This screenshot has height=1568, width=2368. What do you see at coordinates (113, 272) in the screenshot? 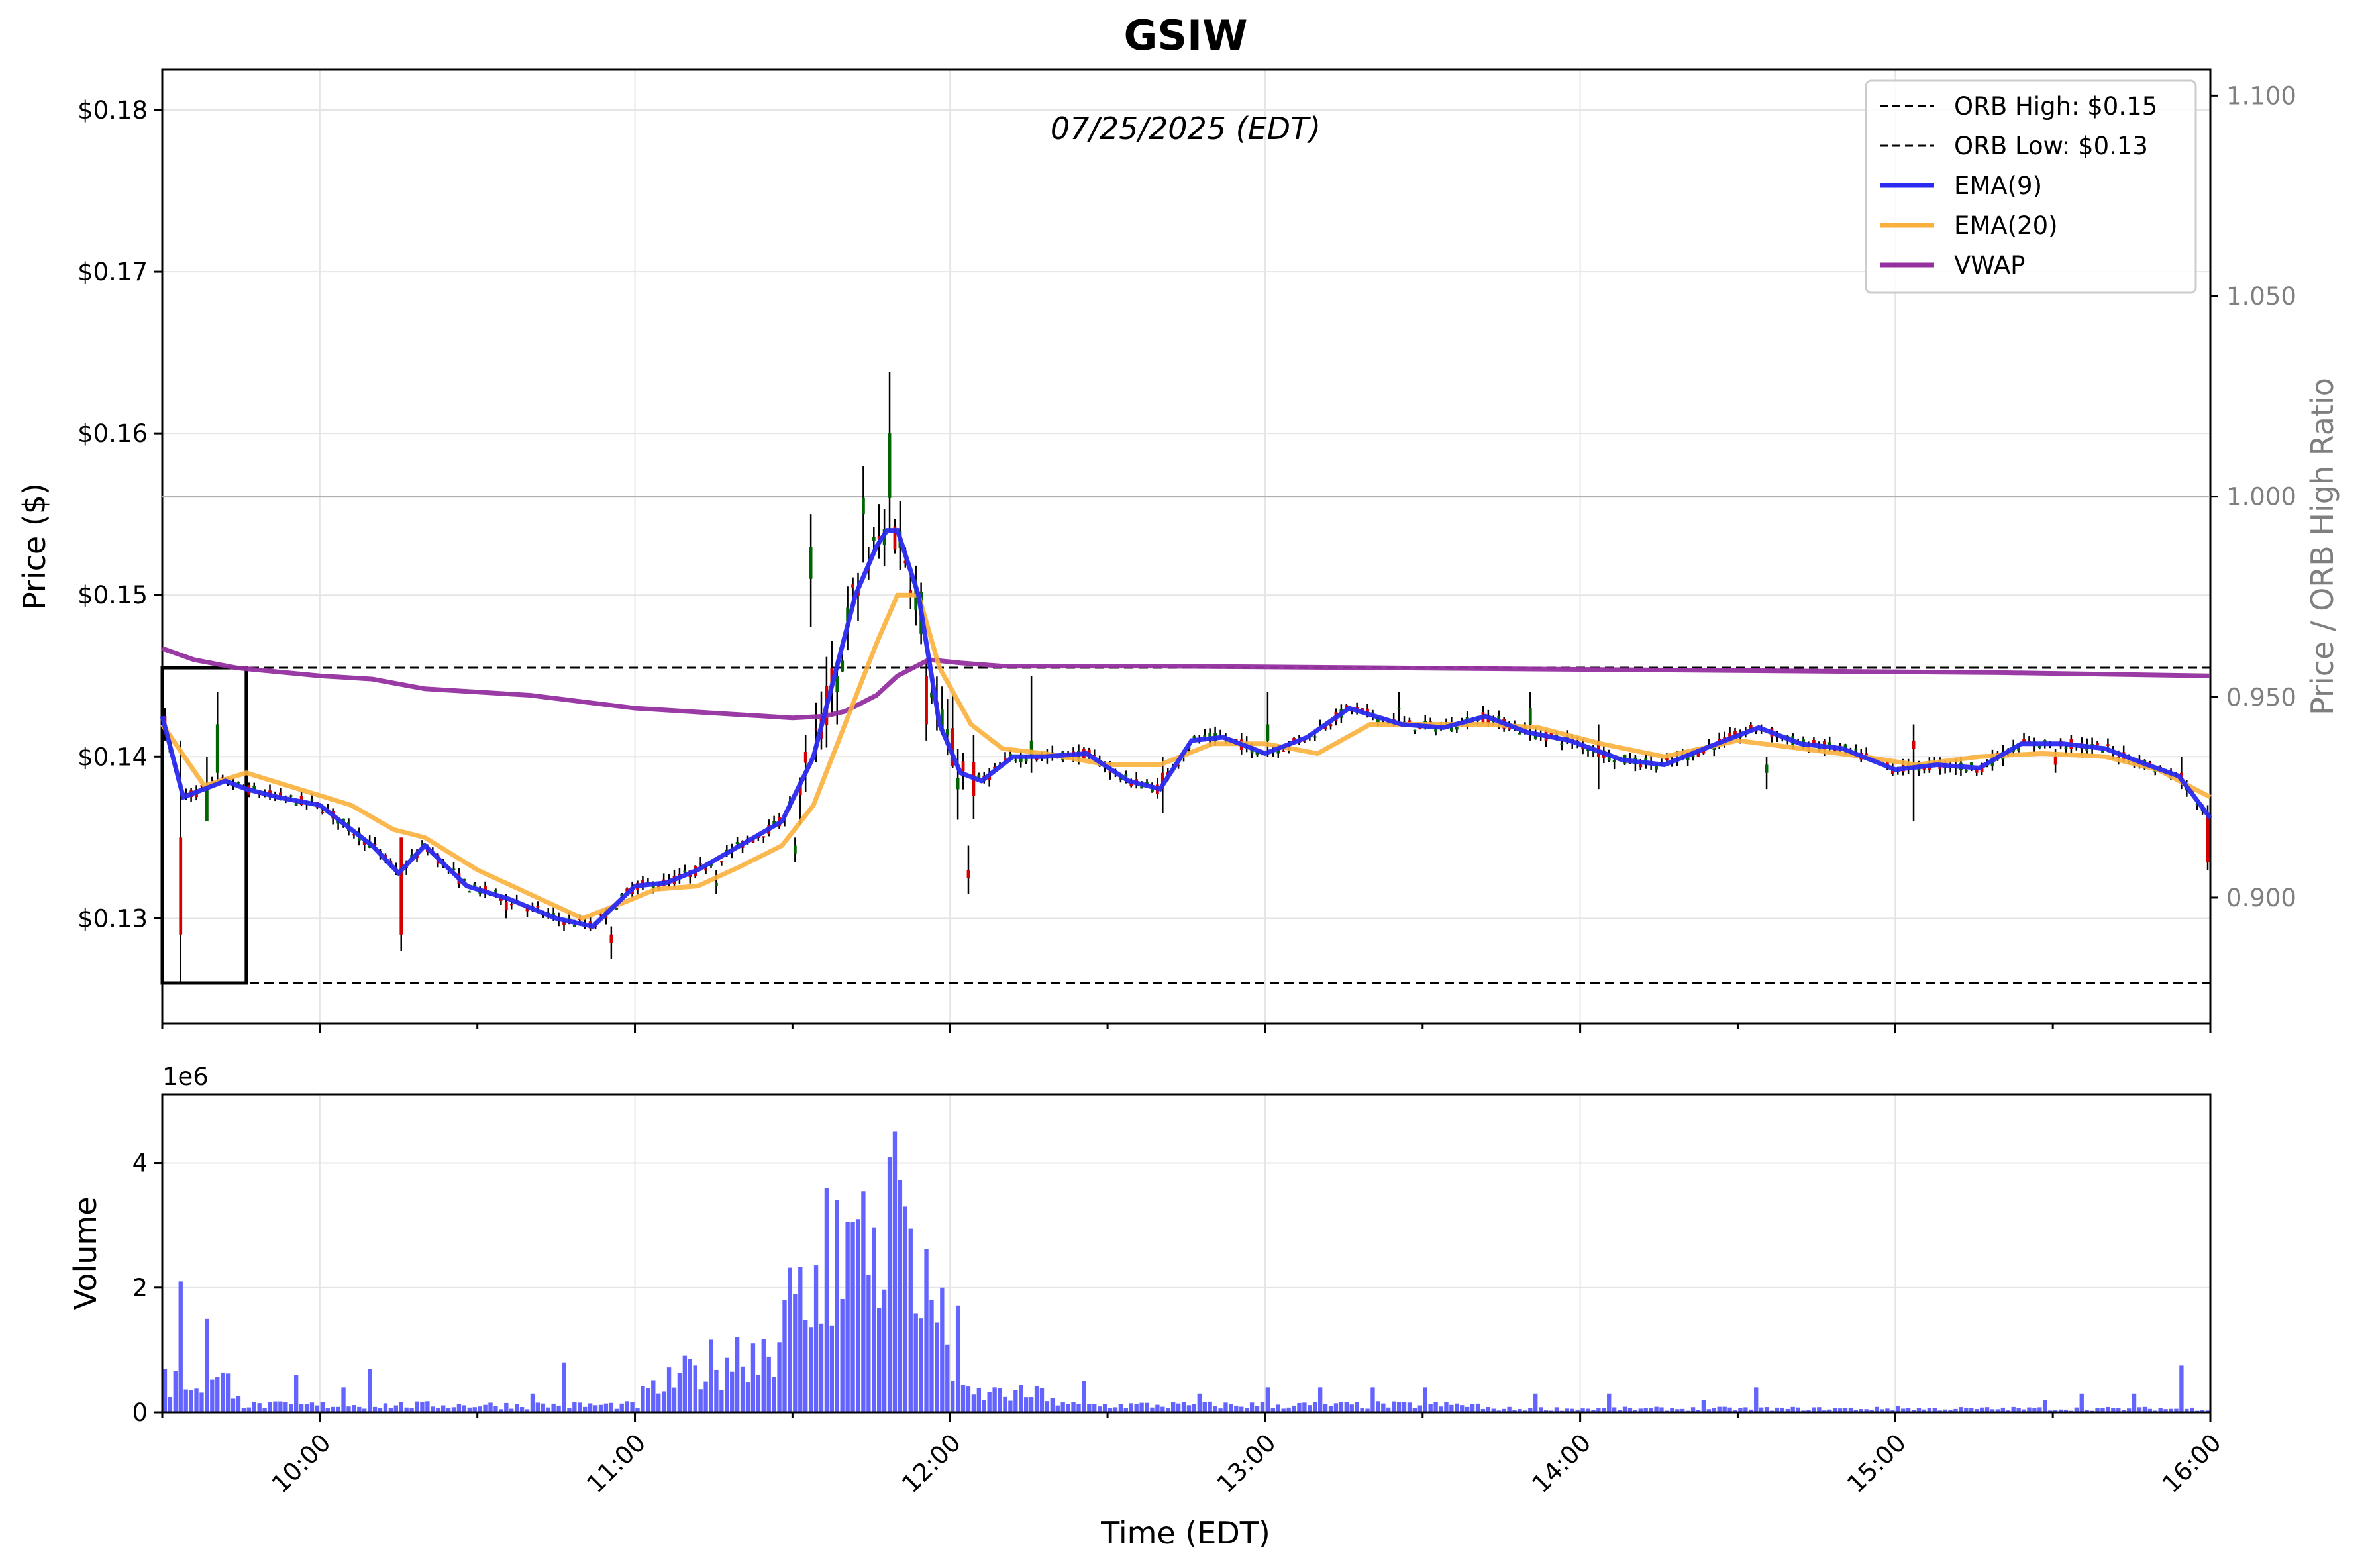
I see `price-tick-label: $0.17` at bounding box center [113, 272].